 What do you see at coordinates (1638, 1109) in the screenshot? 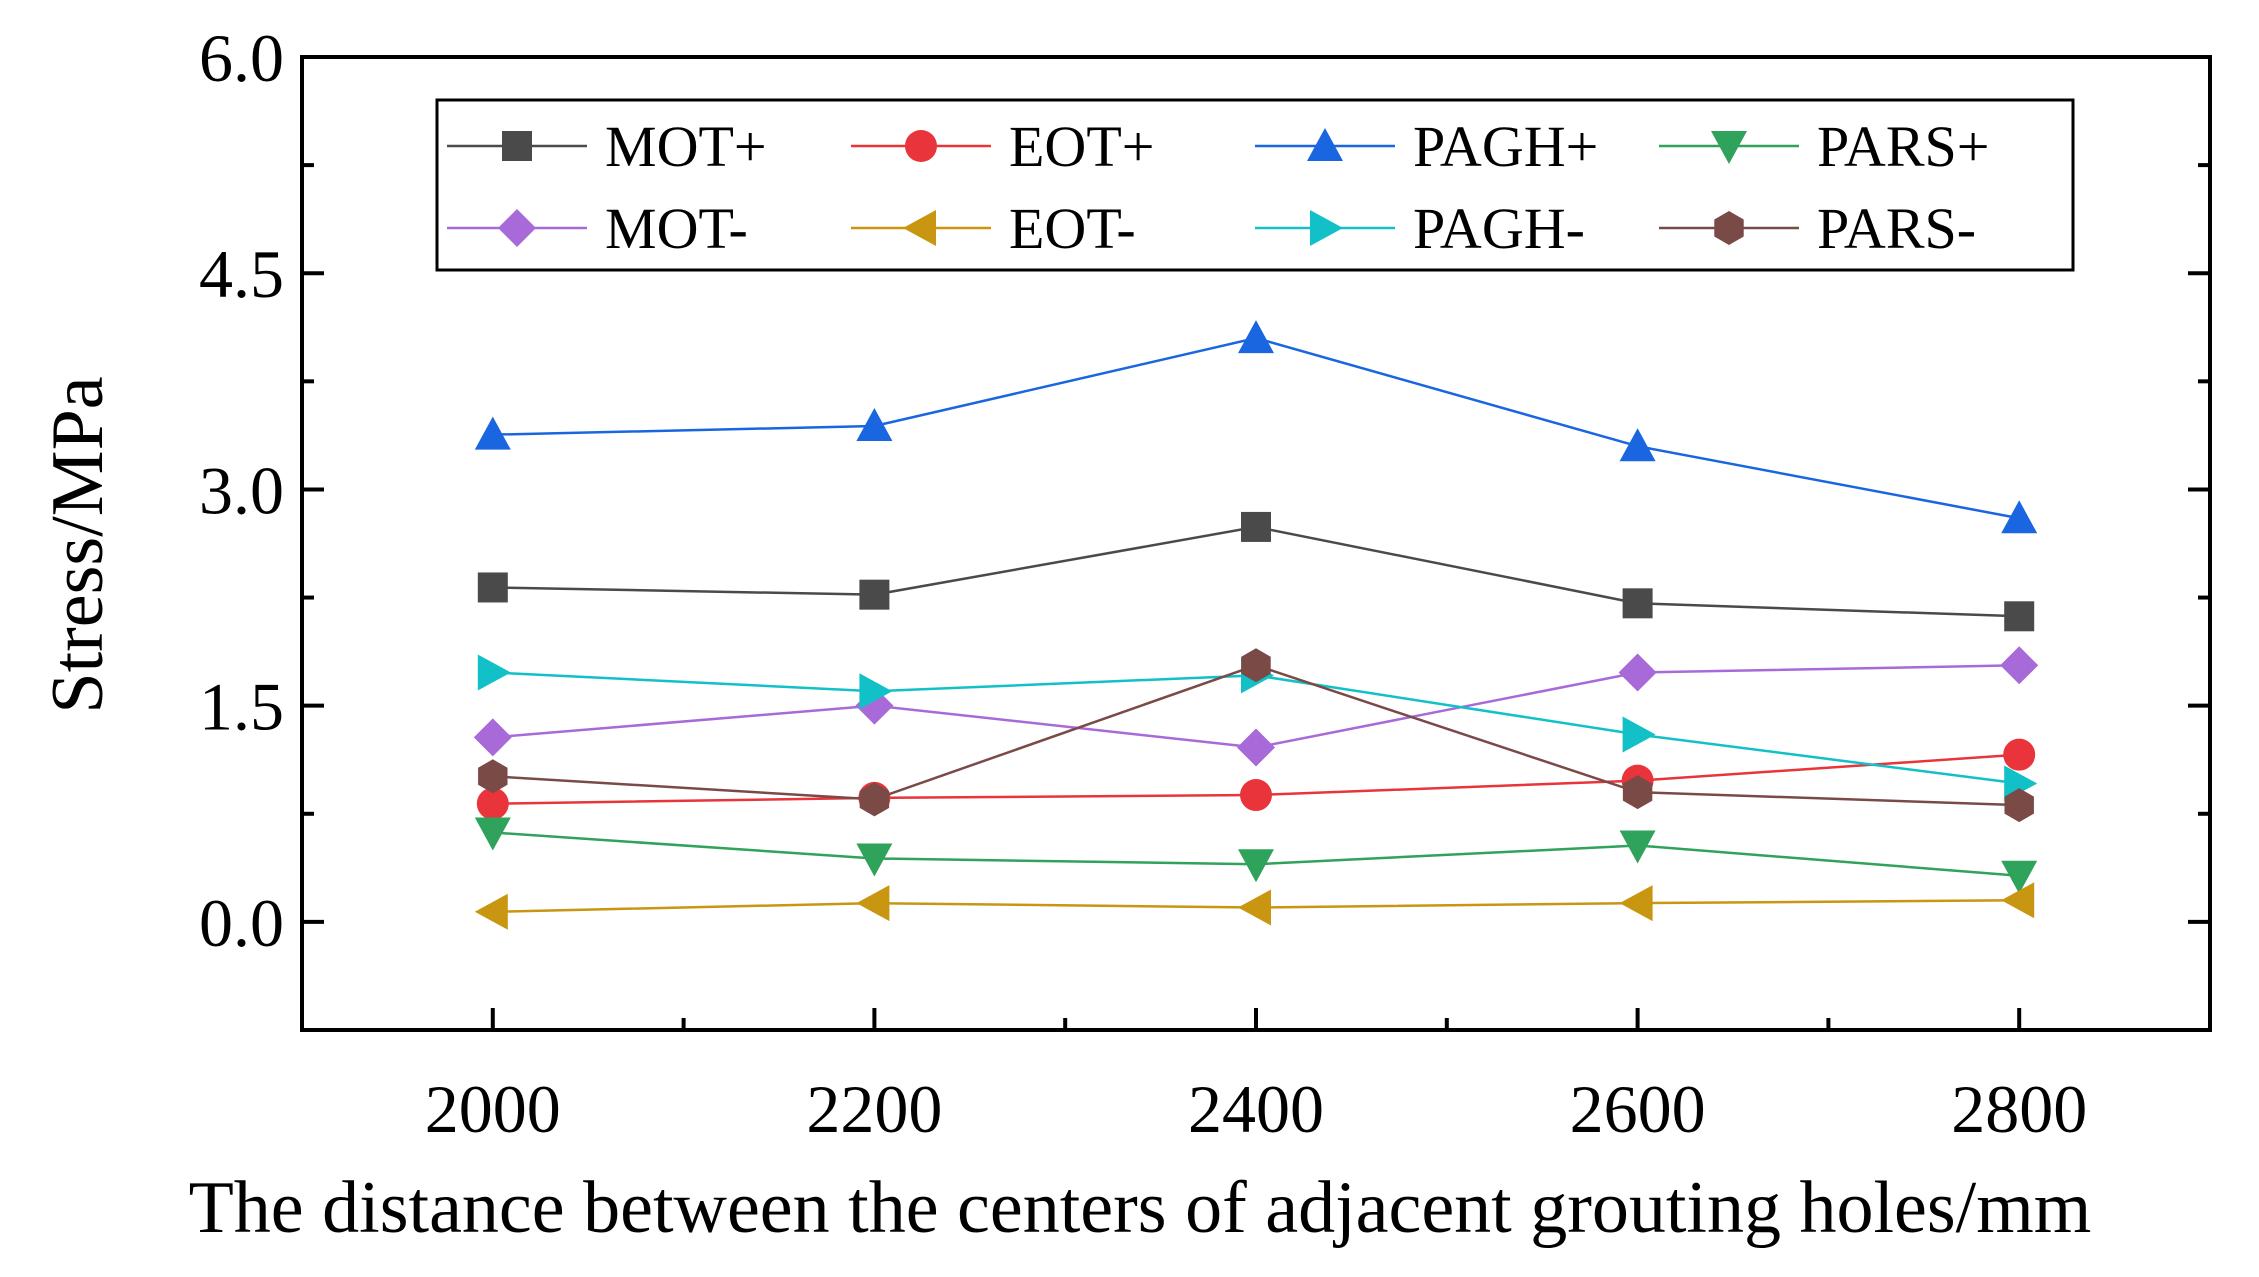
I see `x-tick-label: 2600` at bounding box center [1638, 1109].